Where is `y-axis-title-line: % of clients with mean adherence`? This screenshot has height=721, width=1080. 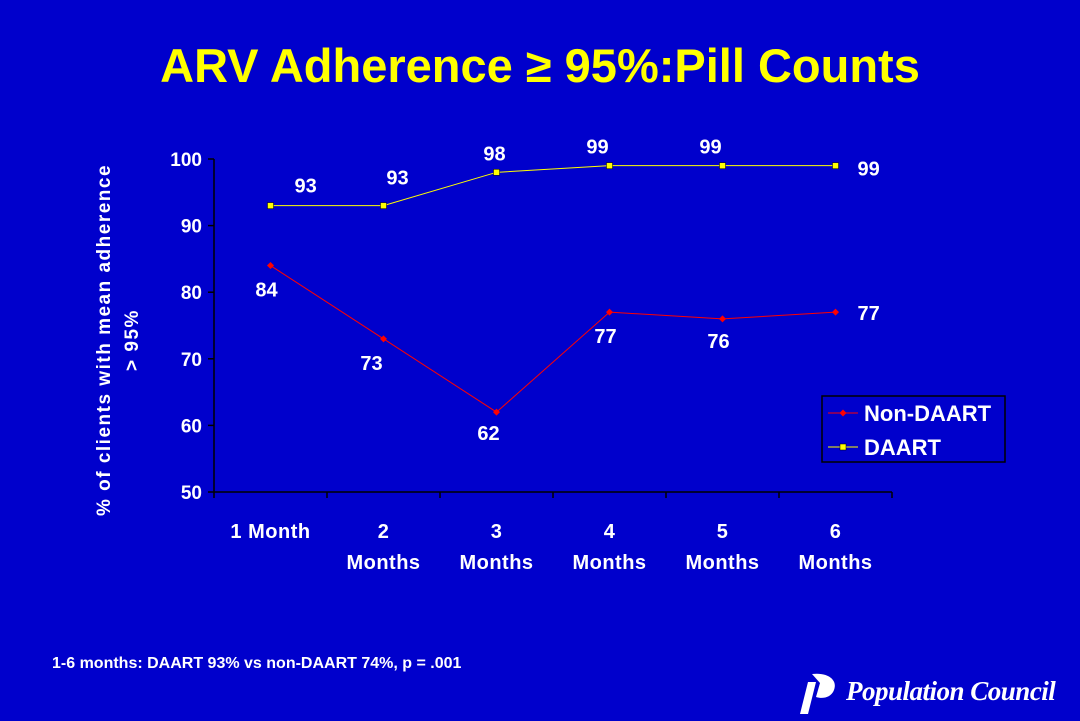
y-axis-title-line: % of clients with mean adherence is located at coordinates (104, 340).